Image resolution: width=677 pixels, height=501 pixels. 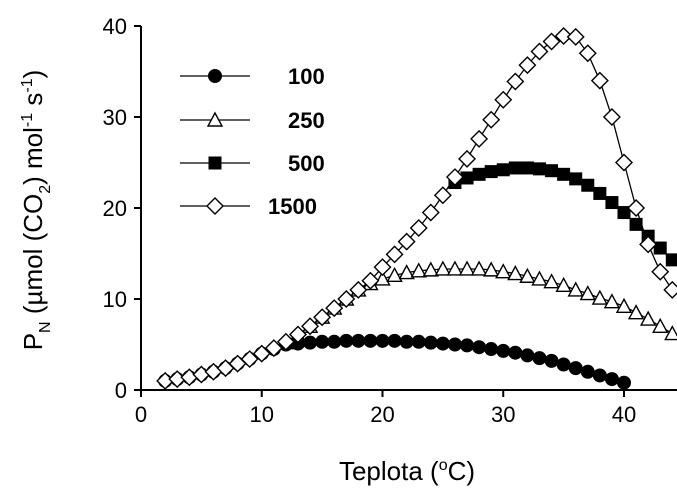 I want to click on x-axis-label: Teplota (oC), so click(x=407, y=471).